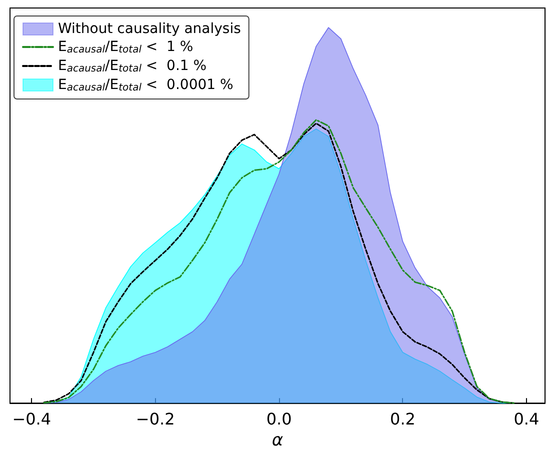 The height and width of the screenshot is (454, 546). I want to click on legend-label: Without causality analysis, so click(149, 29).